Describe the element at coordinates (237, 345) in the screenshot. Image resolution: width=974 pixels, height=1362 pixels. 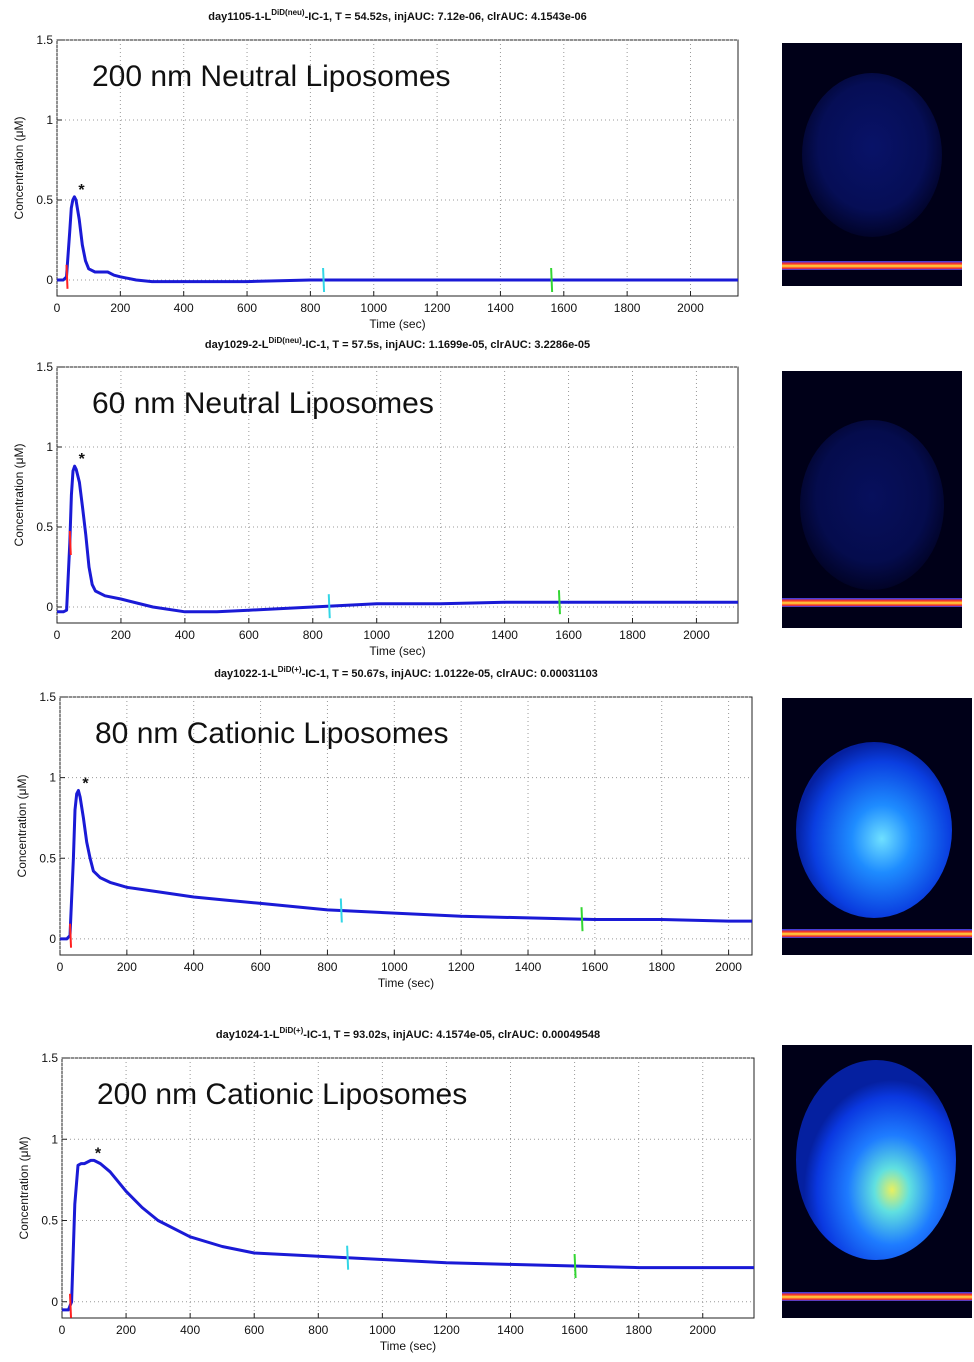
I see `title-part: day1029-2-L` at that location.